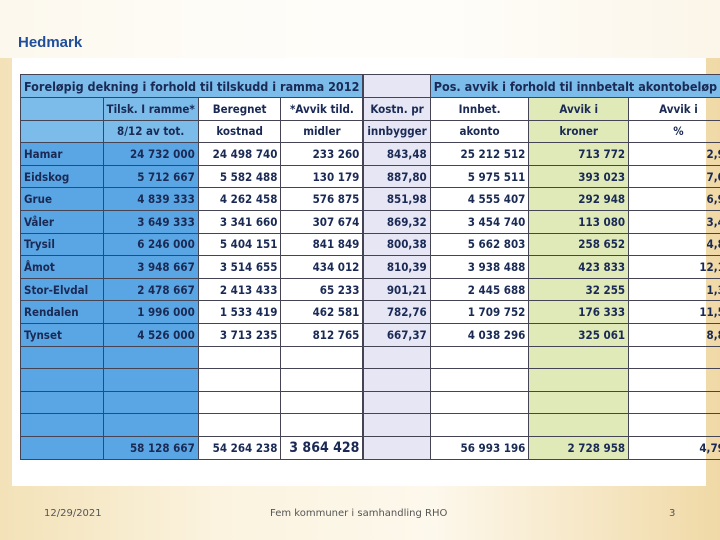  What do you see at coordinates (62, 289) in the screenshot?
I see `municipality: Stor-Elvdal` at bounding box center [62, 289].